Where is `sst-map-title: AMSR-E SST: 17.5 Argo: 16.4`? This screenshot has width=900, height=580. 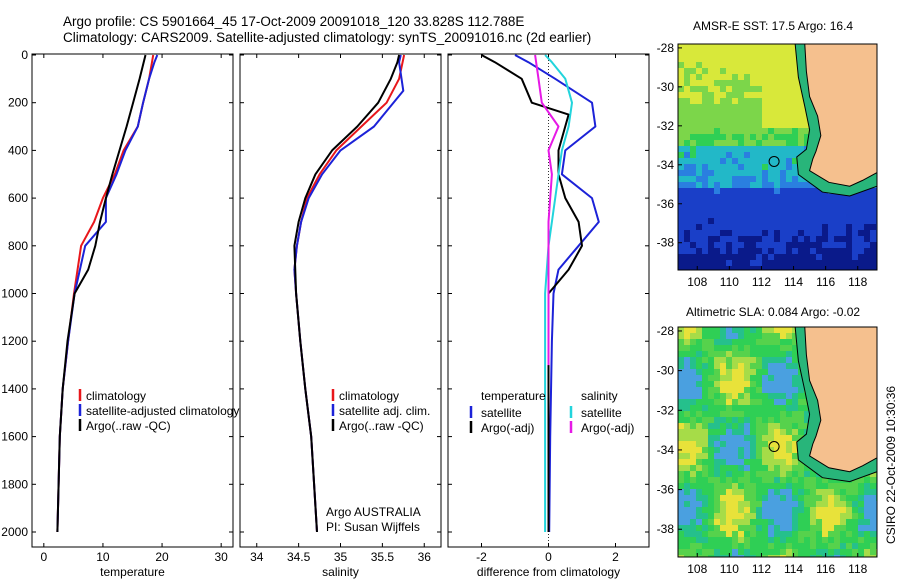
sst-map-title: AMSR-E SST: 17.5 Argo: 16.4 is located at coordinates (773, 26).